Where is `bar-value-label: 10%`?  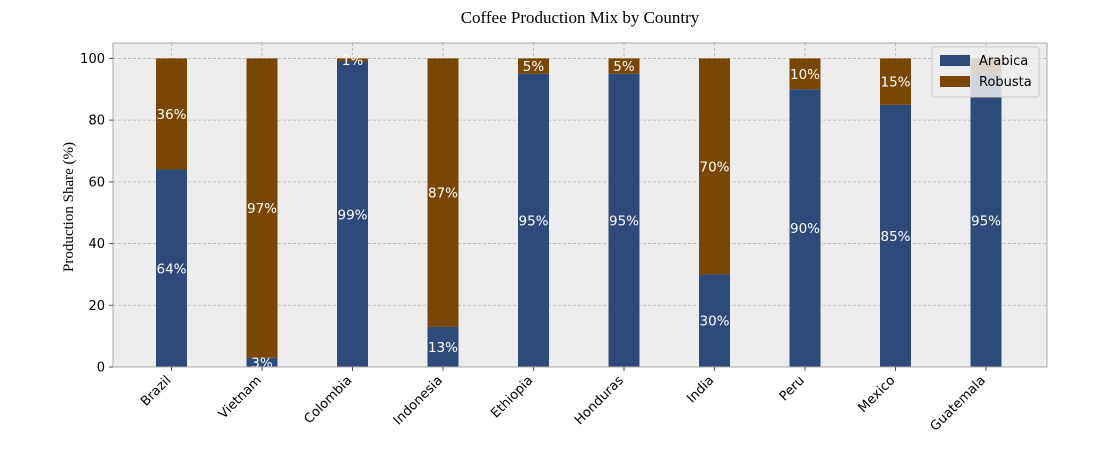 bar-value-label: 10% is located at coordinates (805, 75).